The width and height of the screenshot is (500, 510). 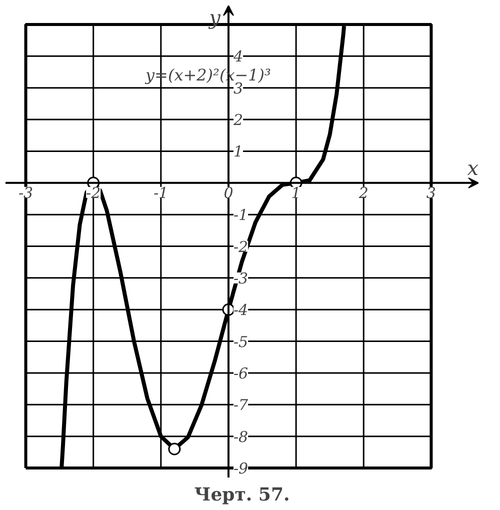 What do you see at coordinates (215, 18) in the screenshot?
I see `y-axis-title: y` at bounding box center [215, 18].